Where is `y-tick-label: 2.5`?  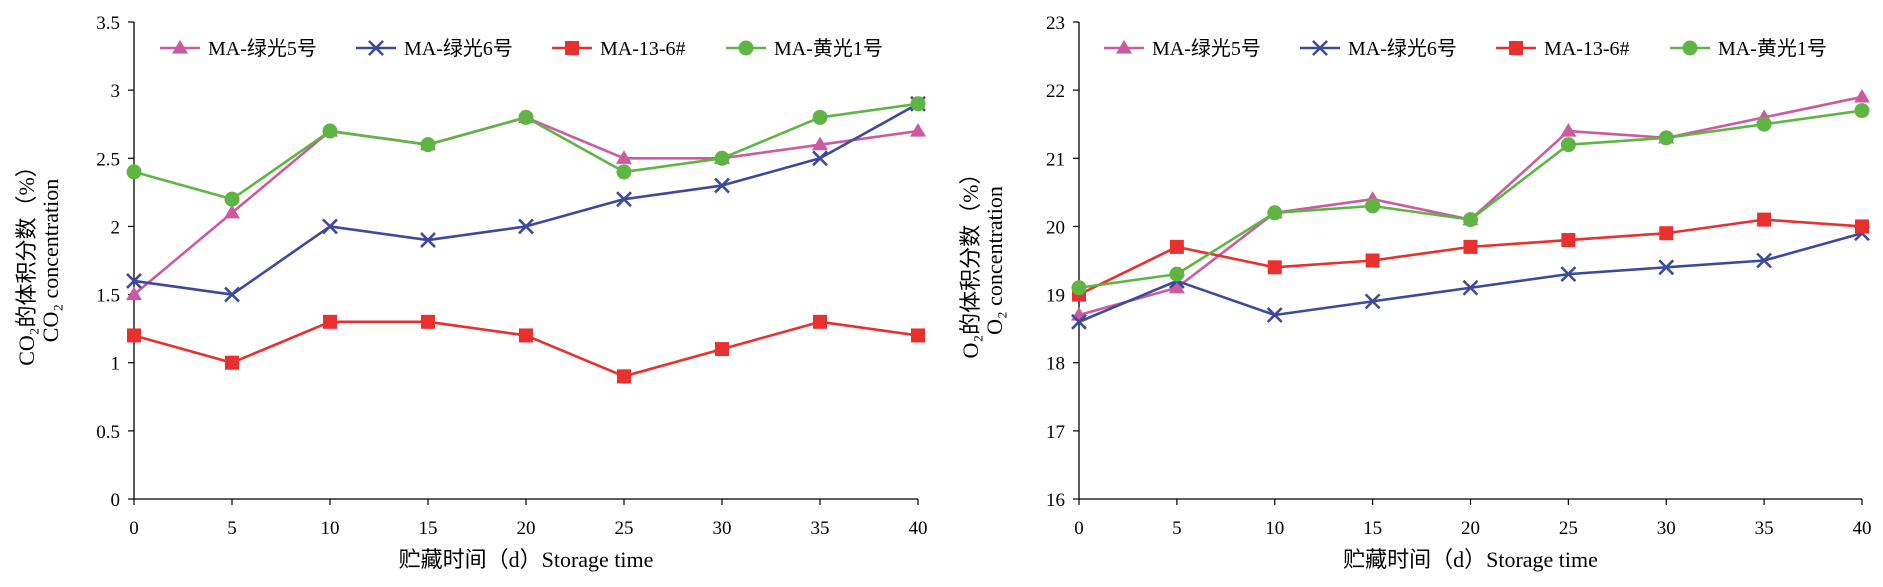 y-tick-label: 2.5 is located at coordinates (108, 159).